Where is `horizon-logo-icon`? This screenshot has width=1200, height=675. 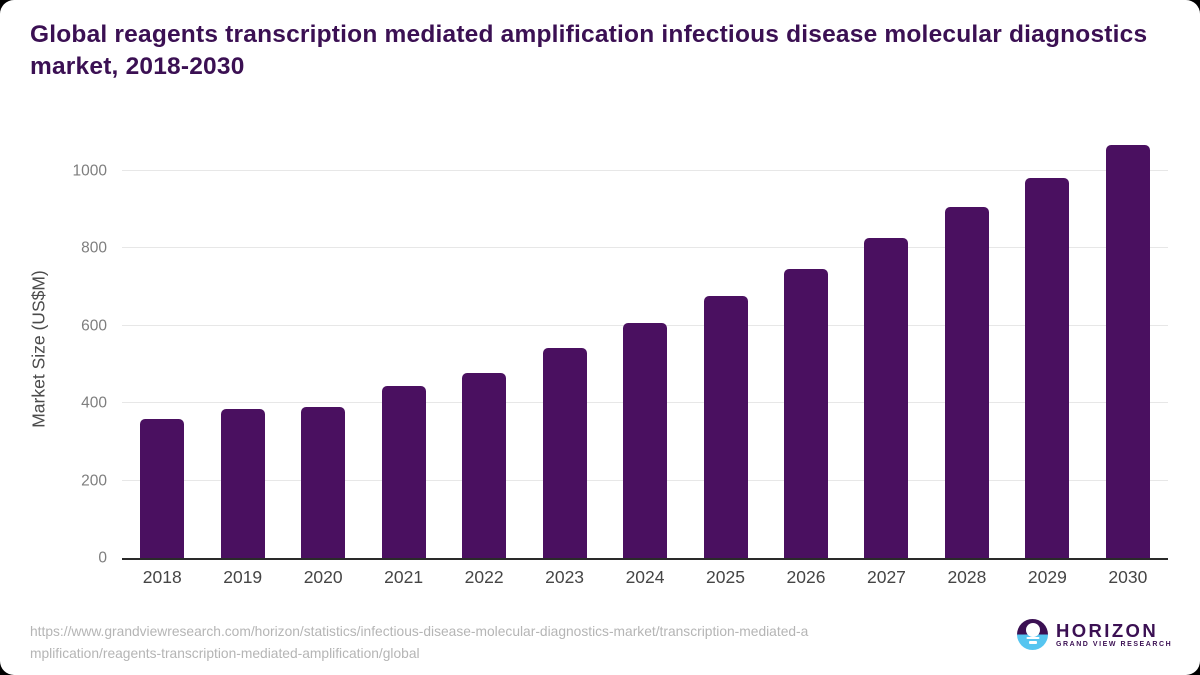 horizon-logo-icon is located at coordinates (1032, 634).